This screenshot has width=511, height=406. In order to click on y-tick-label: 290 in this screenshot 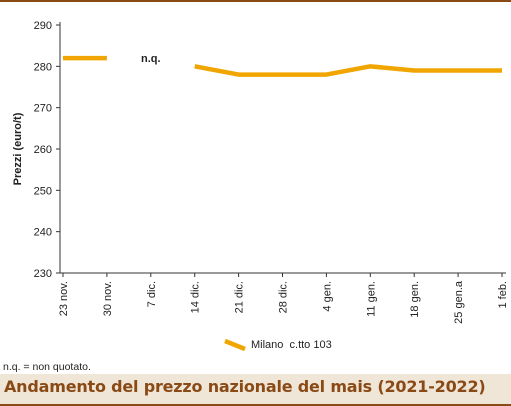, I will do `click(43, 26)`.